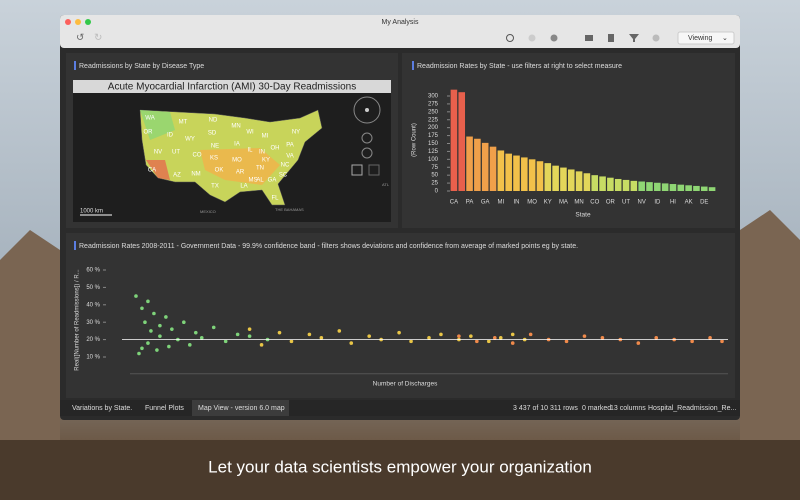  Describe the element at coordinates (437, 192) in the screenshot. I see `y-tick-label: 0` at that location.